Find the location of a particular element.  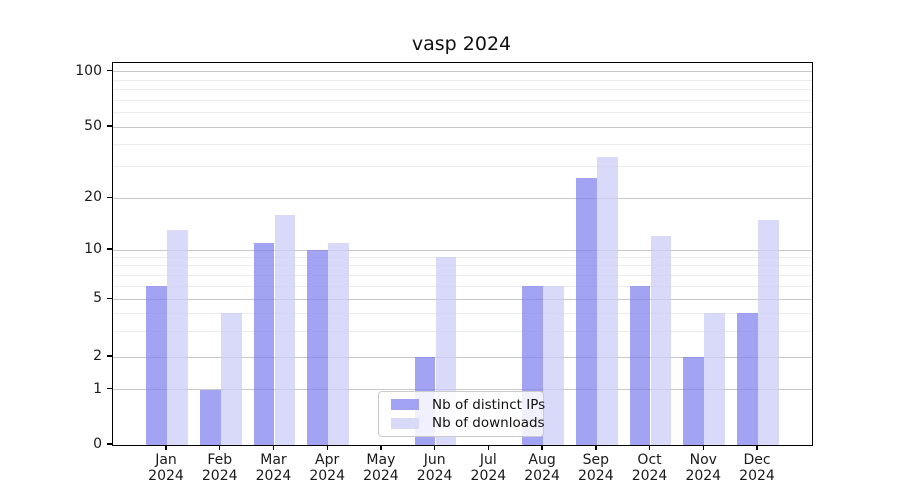

y-tick-label: 10 is located at coordinates (93, 249).